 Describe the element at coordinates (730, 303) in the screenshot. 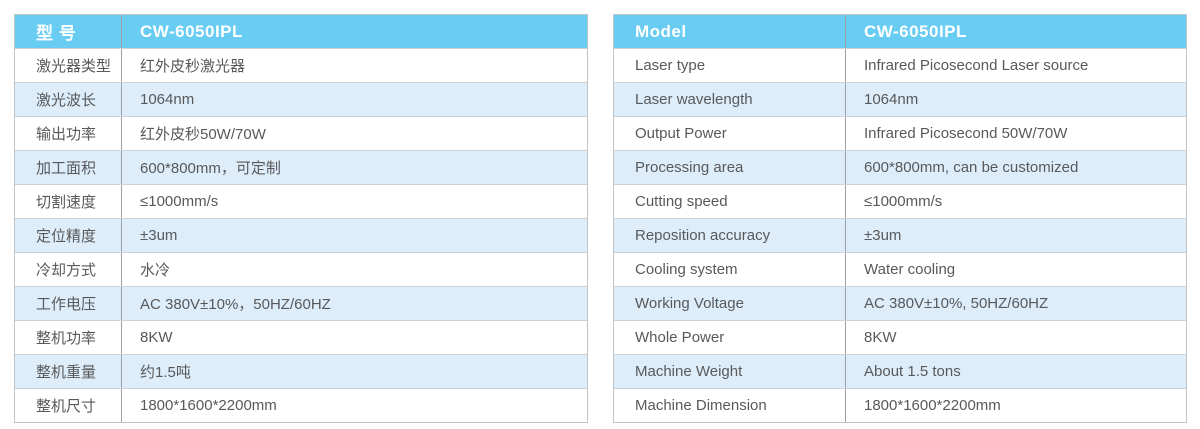

I see `row-label: Working Voltage` at that location.